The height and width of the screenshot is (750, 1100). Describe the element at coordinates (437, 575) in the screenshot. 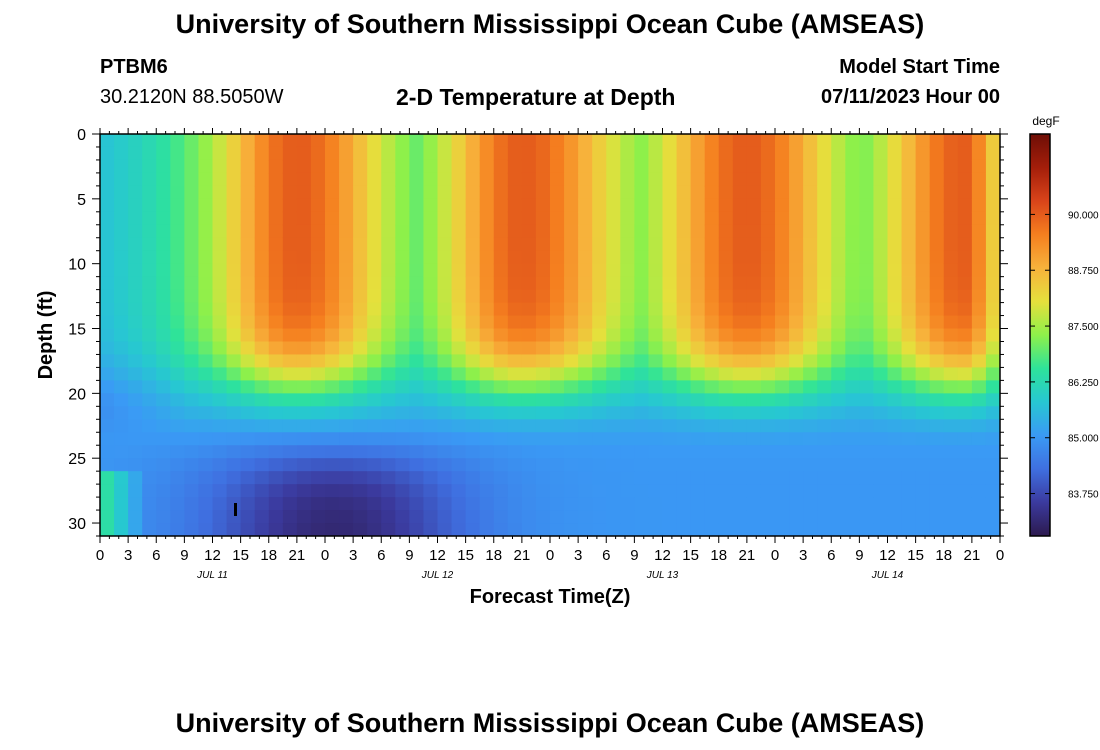

I see `day-label: JUL 12` at that location.